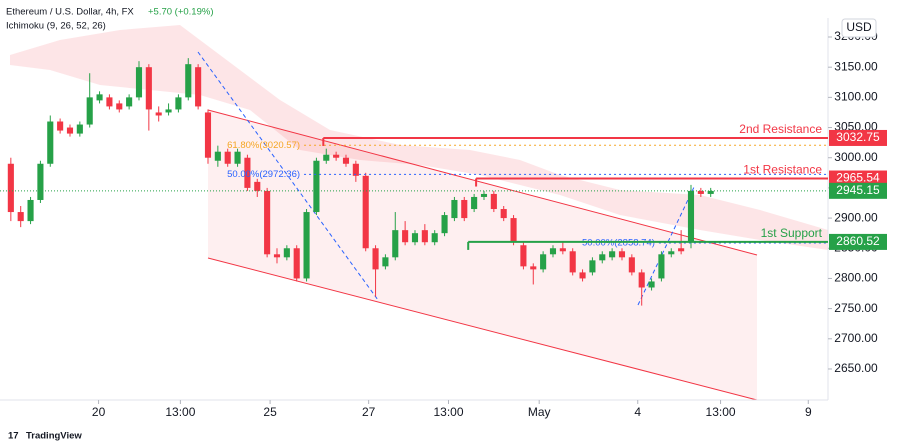  What do you see at coordinates (780, 129) in the screenshot?
I see `level-label: 2nd Resistance` at bounding box center [780, 129].